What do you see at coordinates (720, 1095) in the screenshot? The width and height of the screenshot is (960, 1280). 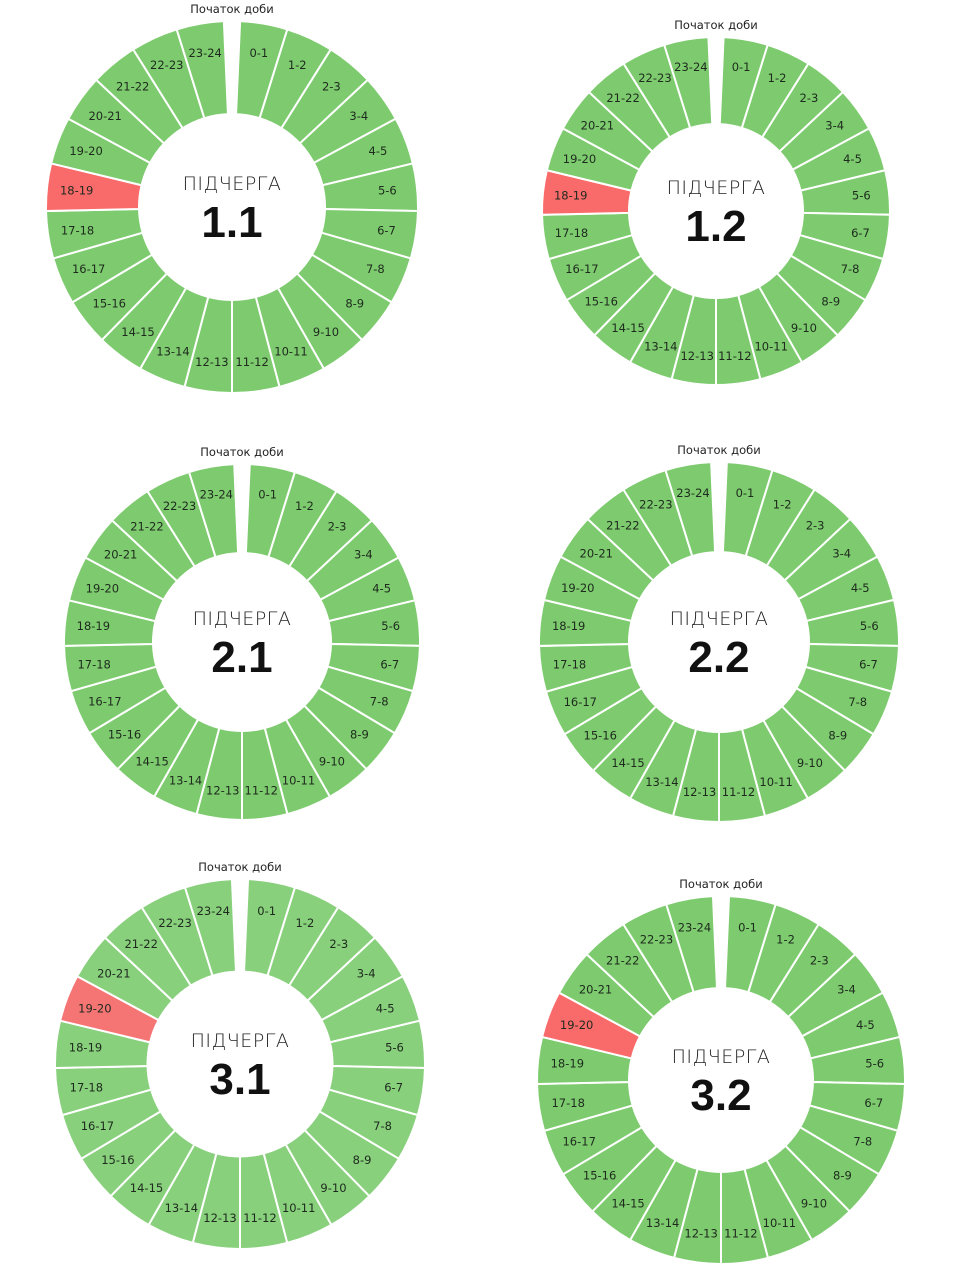 I see `queue-number: 3.2` at bounding box center [720, 1095].